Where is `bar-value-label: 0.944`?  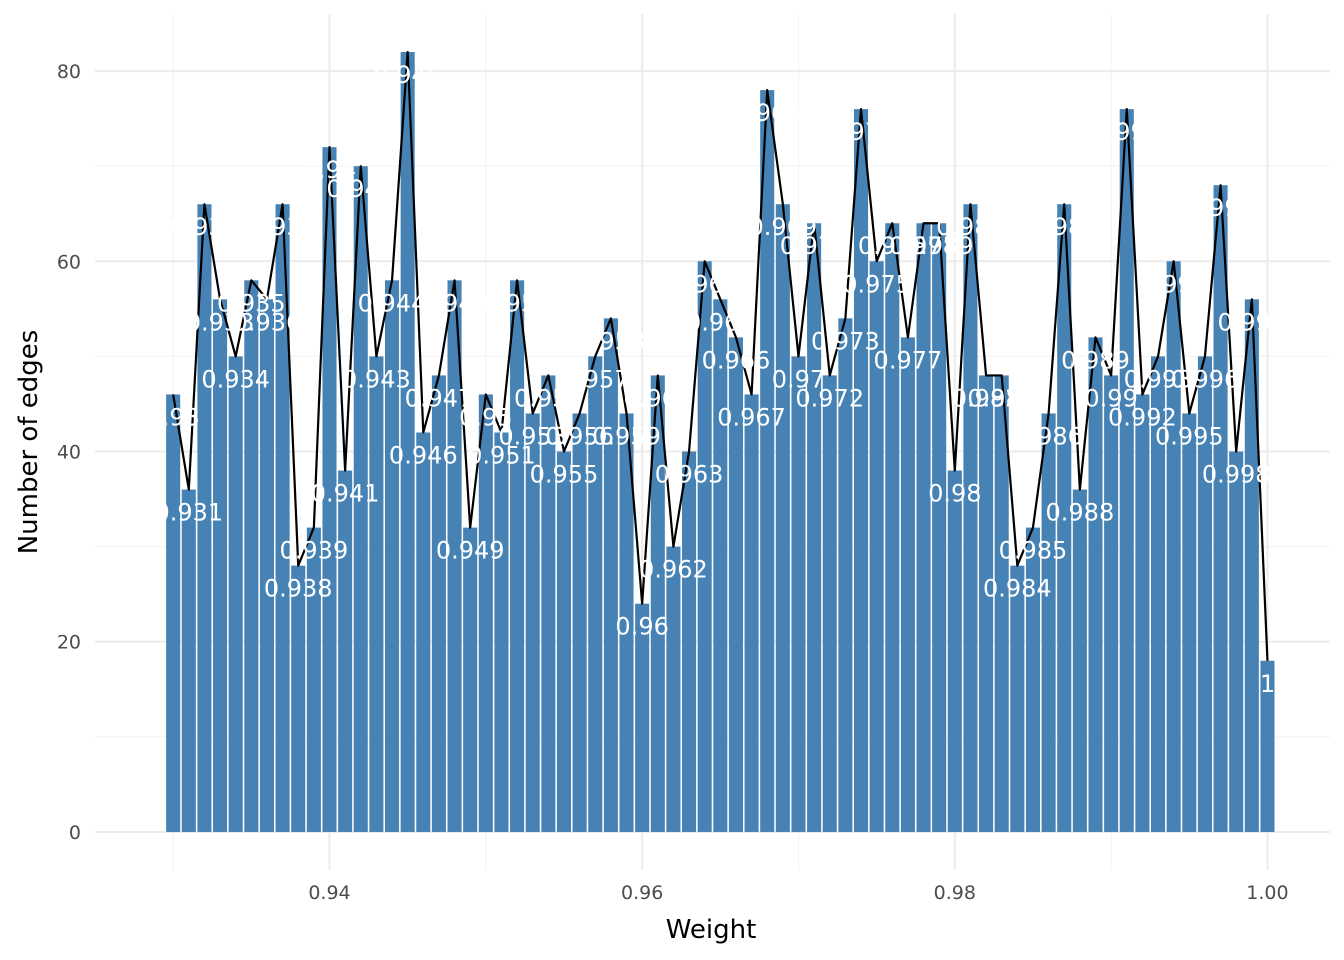 bar-value-label: 0.944 is located at coordinates (392, 303).